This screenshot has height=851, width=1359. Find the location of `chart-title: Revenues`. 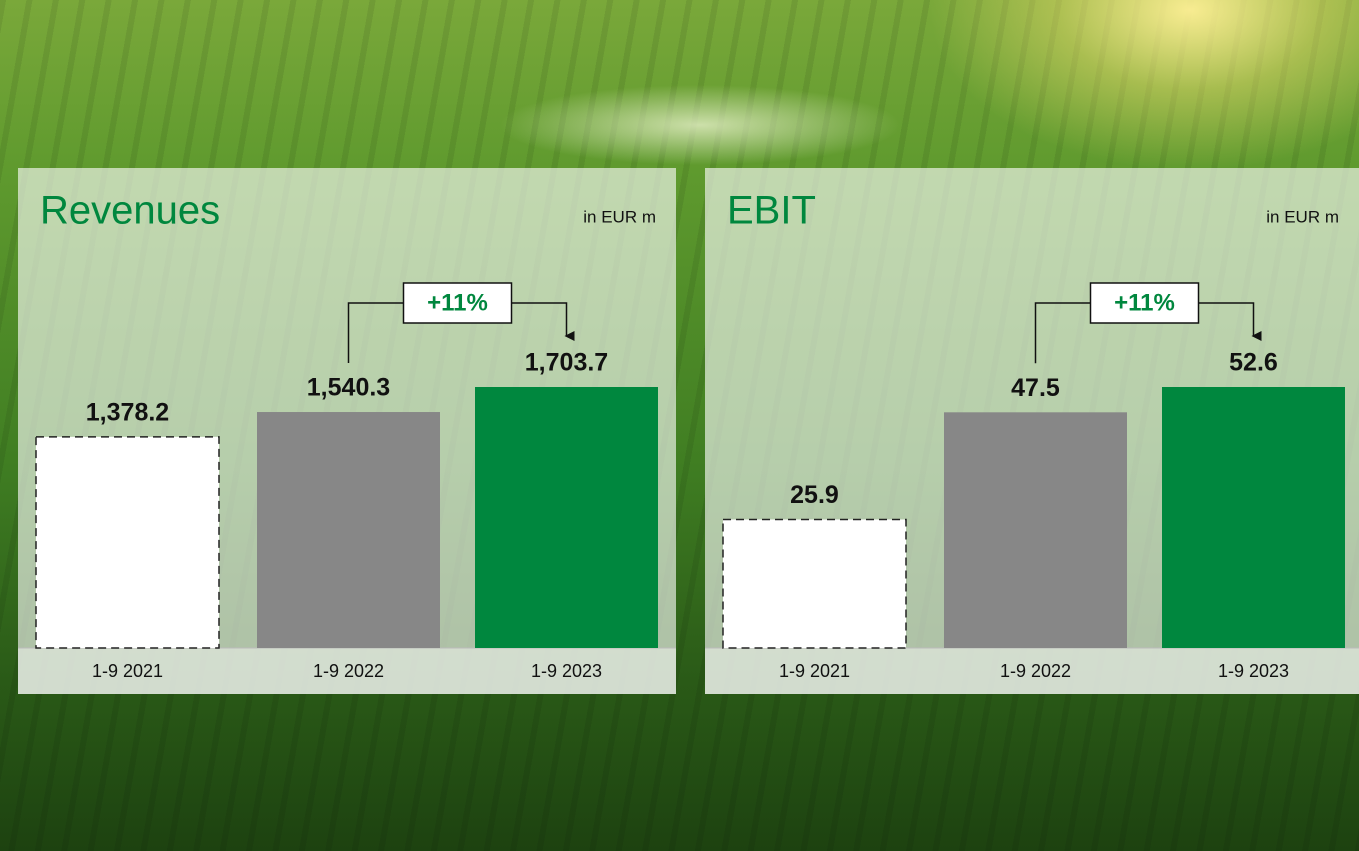

chart-title: Revenues is located at coordinates (130, 211).